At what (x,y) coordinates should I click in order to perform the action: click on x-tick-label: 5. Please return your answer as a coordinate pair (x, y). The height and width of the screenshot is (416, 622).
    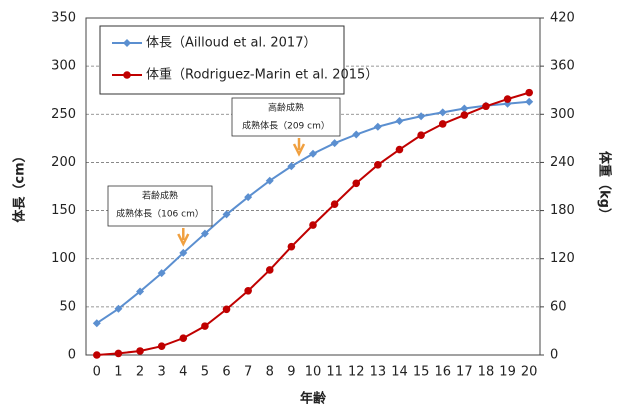
    Looking at the image, I should click on (205, 372).